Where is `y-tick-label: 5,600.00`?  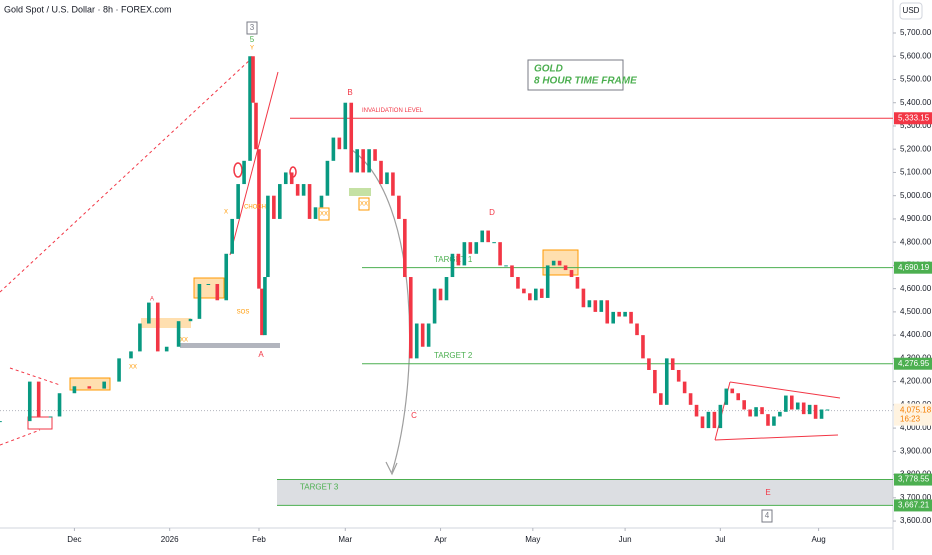
y-tick-label: 5,600.00 is located at coordinates (916, 55).